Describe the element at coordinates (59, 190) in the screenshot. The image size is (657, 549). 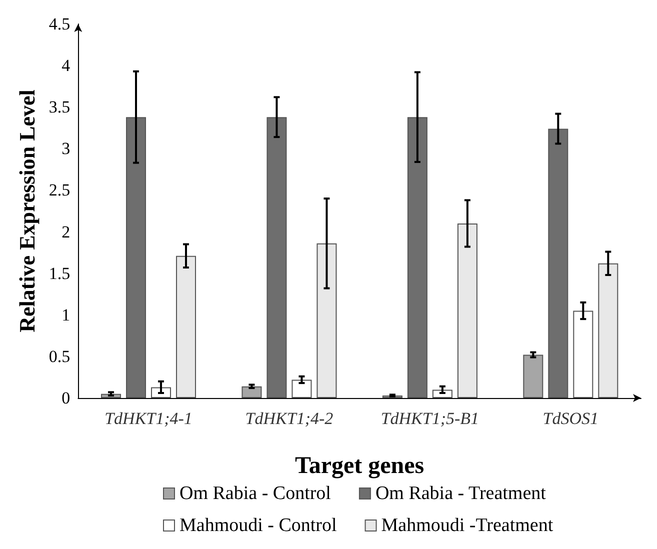
I see `y-tick-label: 2.5` at that location.